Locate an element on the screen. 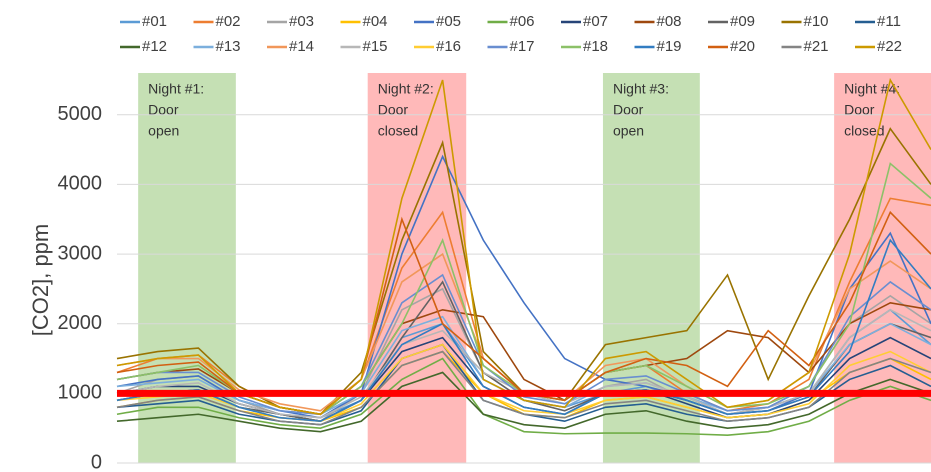 The image size is (931, 472). band-label: Night #1: is located at coordinates (176, 89).